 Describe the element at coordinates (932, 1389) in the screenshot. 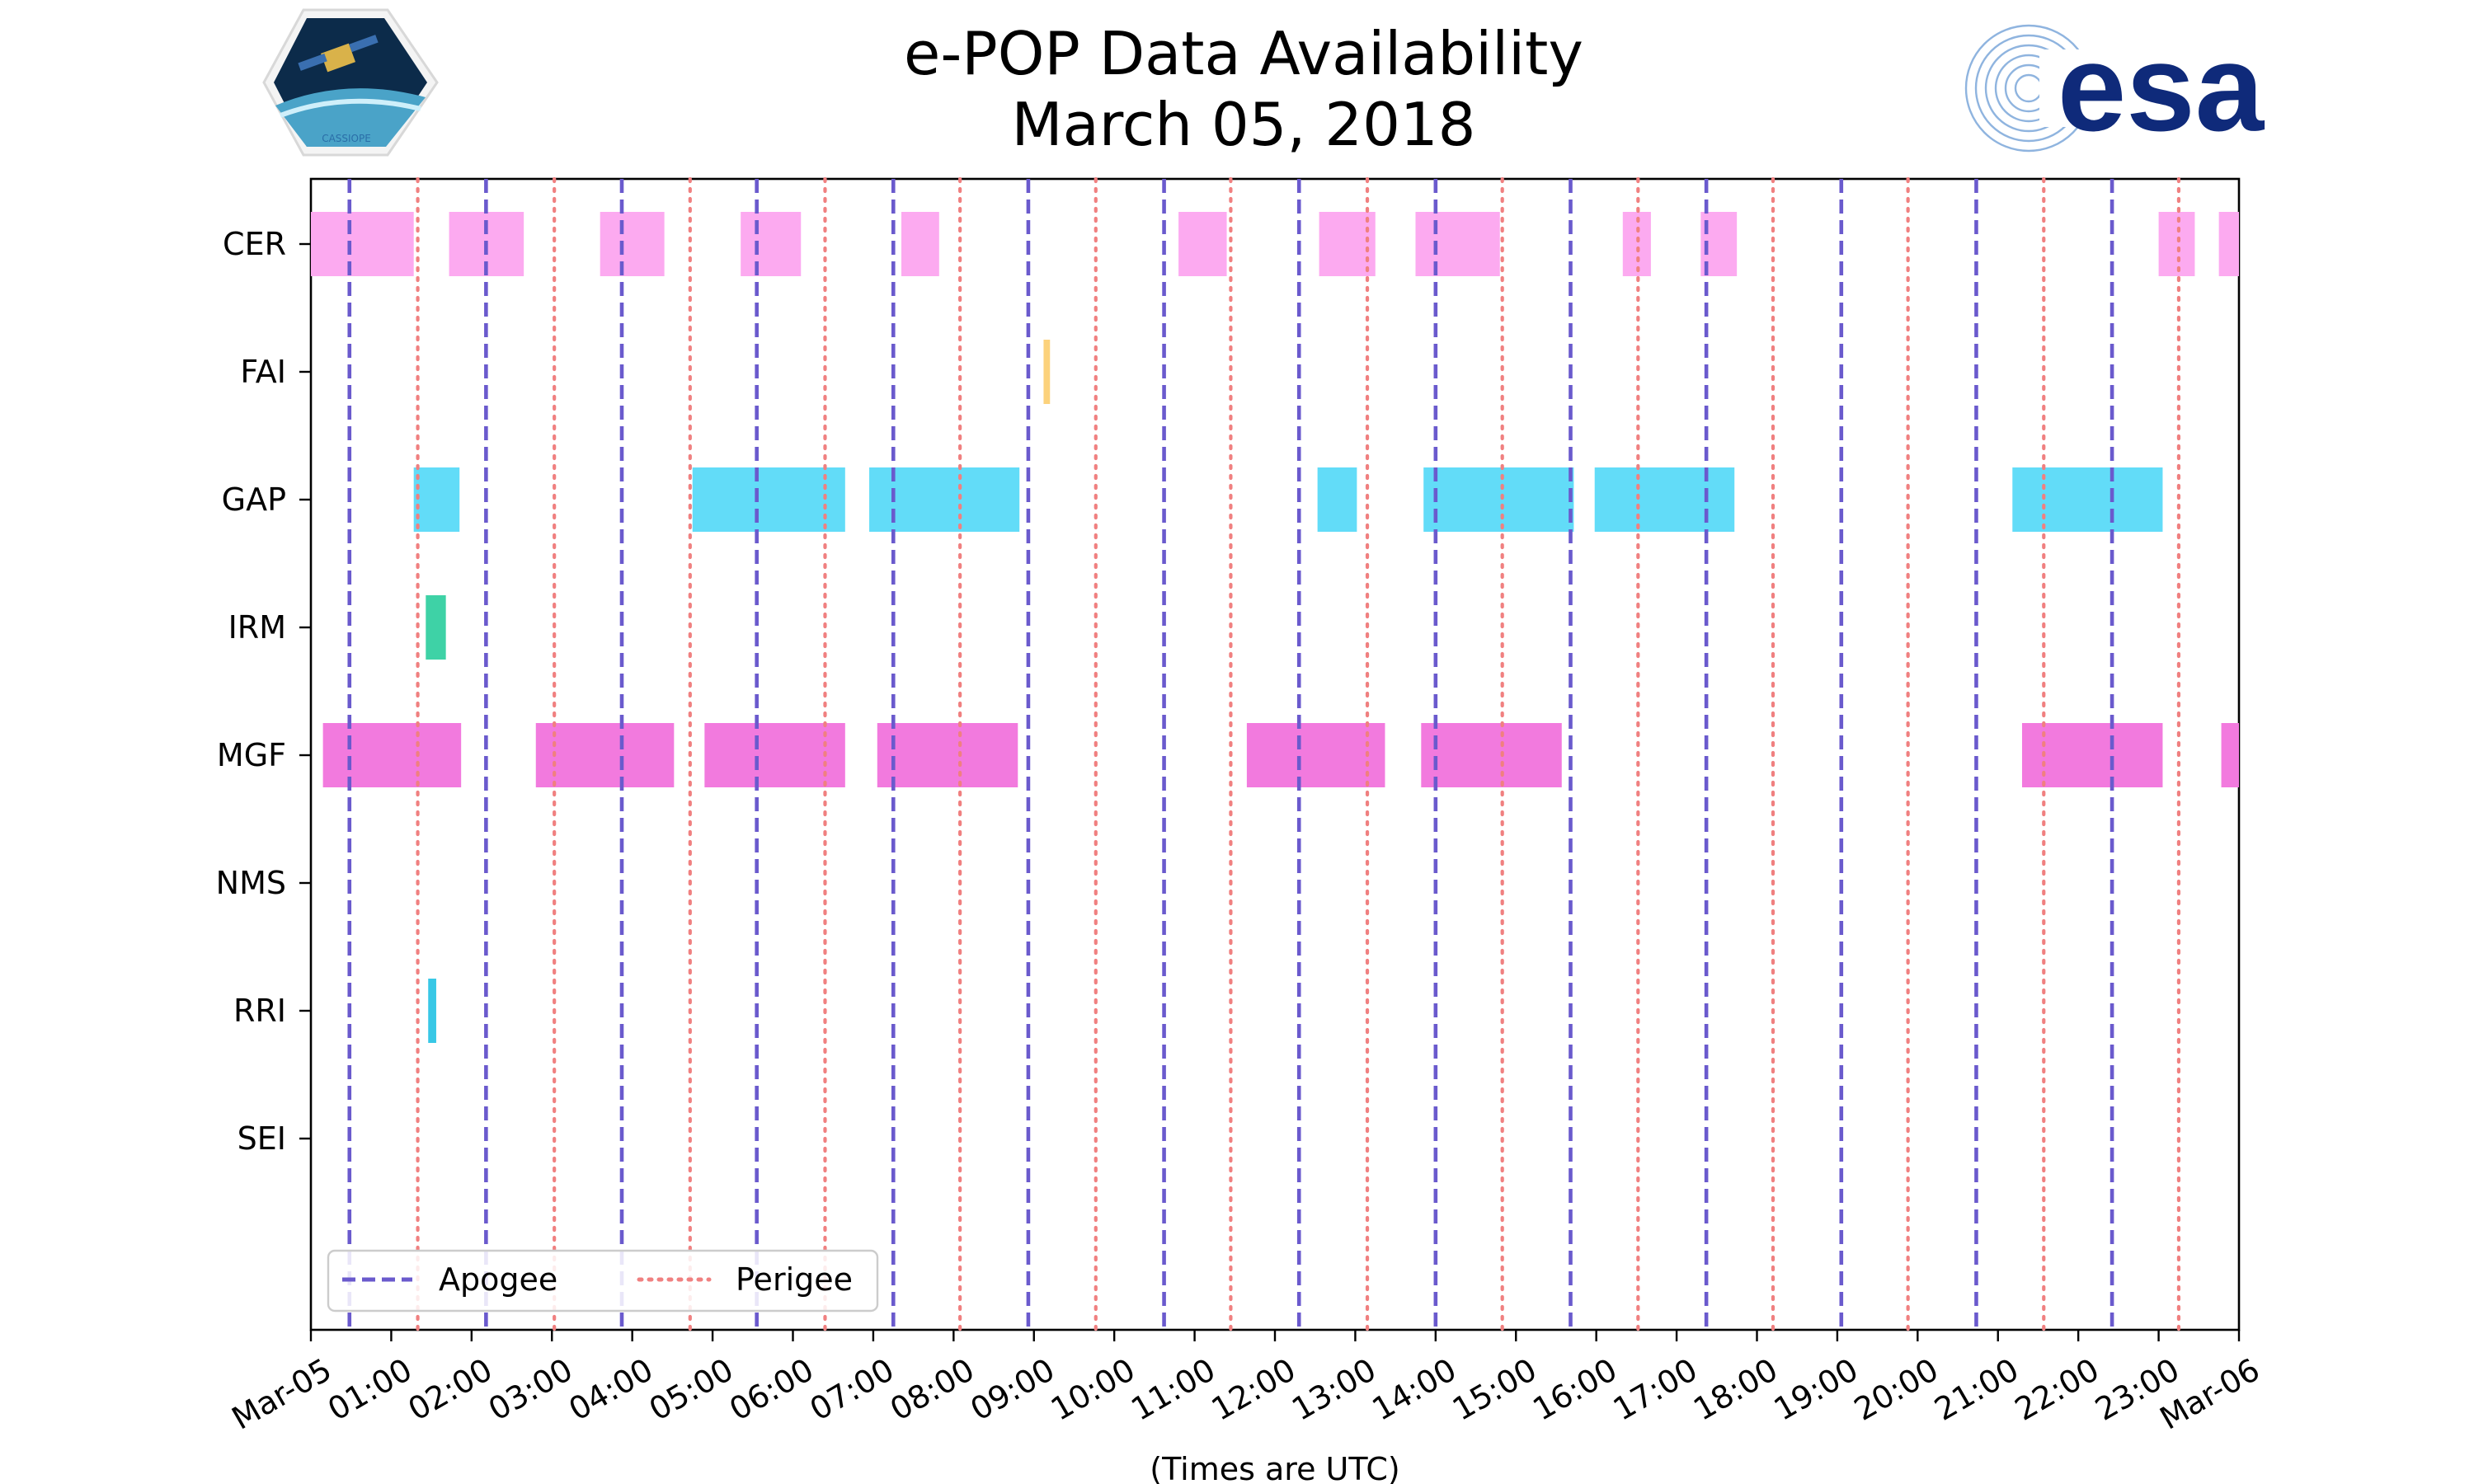

I see `x-tick-label-8: 08:00` at that location.